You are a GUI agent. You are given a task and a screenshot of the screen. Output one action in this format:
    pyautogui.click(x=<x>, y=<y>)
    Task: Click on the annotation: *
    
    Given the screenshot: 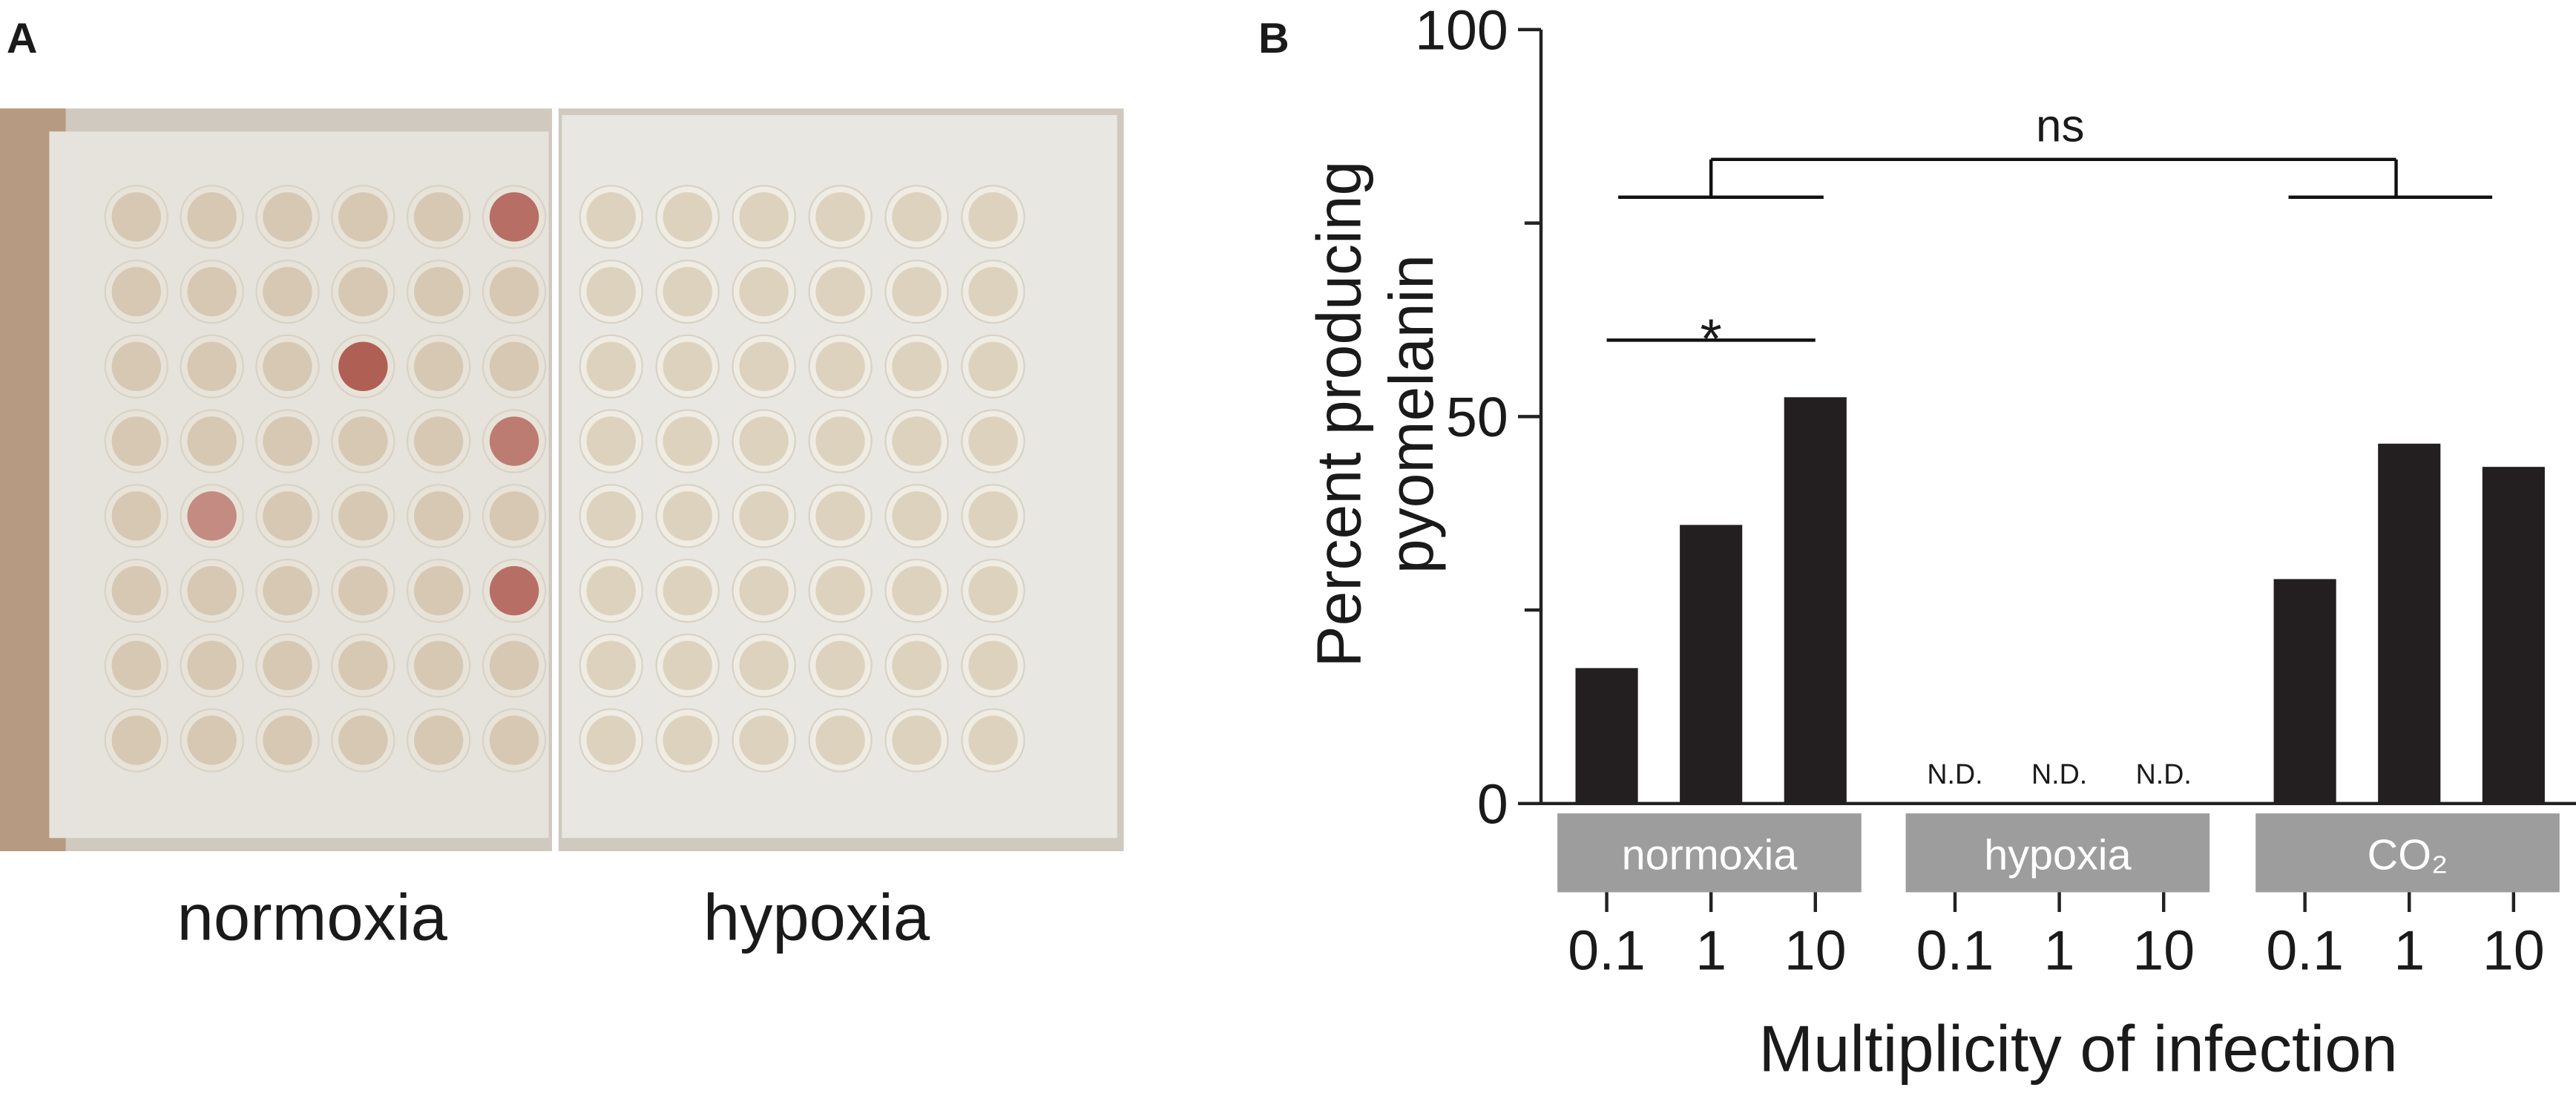 What is the action you would take?
    pyautogui.click(x=1711, y=339)
    